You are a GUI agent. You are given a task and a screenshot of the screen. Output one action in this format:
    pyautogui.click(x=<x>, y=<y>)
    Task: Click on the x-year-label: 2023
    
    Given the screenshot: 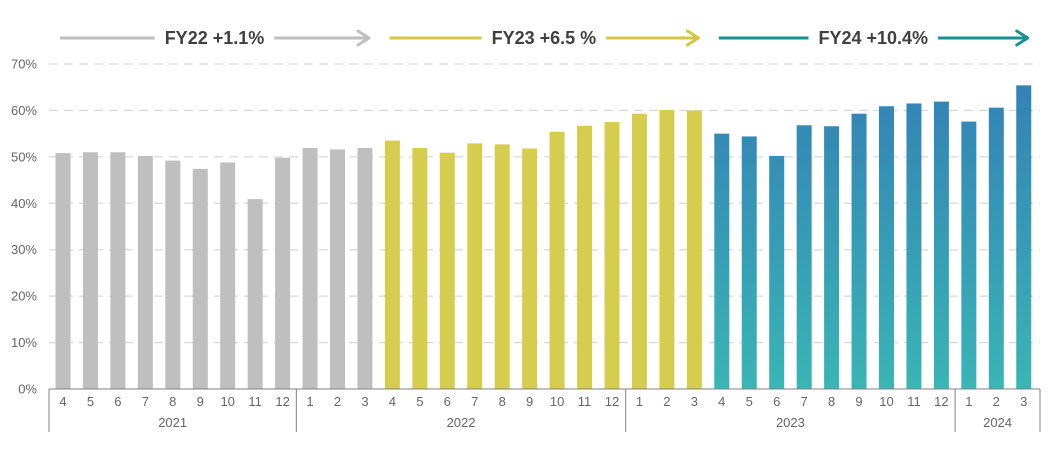 What is the action you would take?
    pyautogui.click(x=790, y=422)
    